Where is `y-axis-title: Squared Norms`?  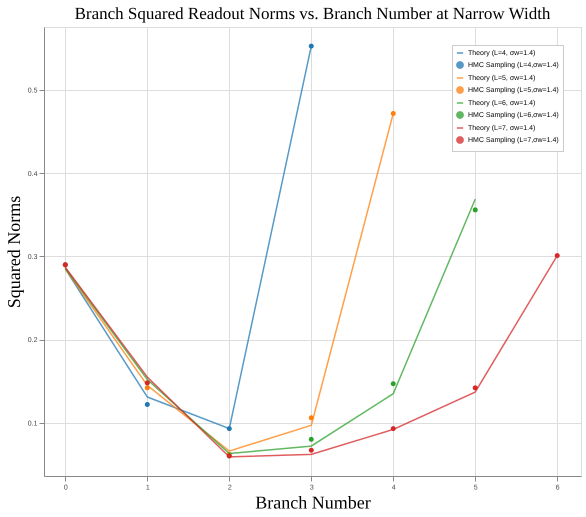
y-axis-title: Squared Norms is located at coordinates (14, 252).